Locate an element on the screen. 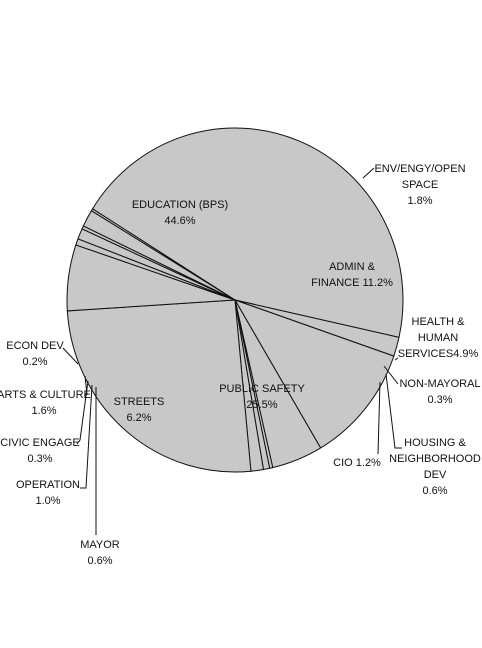 This screenshot has width=482, height=648. label-arts-and-culture: ARTS & CULTURE 1.6% is located at coordinates (45, 403).